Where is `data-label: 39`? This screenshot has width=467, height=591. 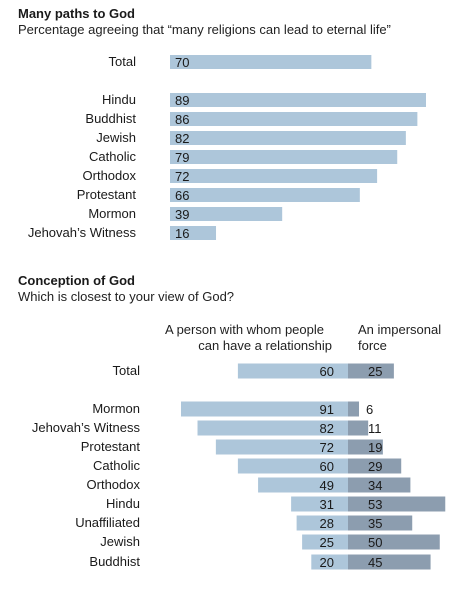
data-label: 39 is located at coordinates (182, 214).